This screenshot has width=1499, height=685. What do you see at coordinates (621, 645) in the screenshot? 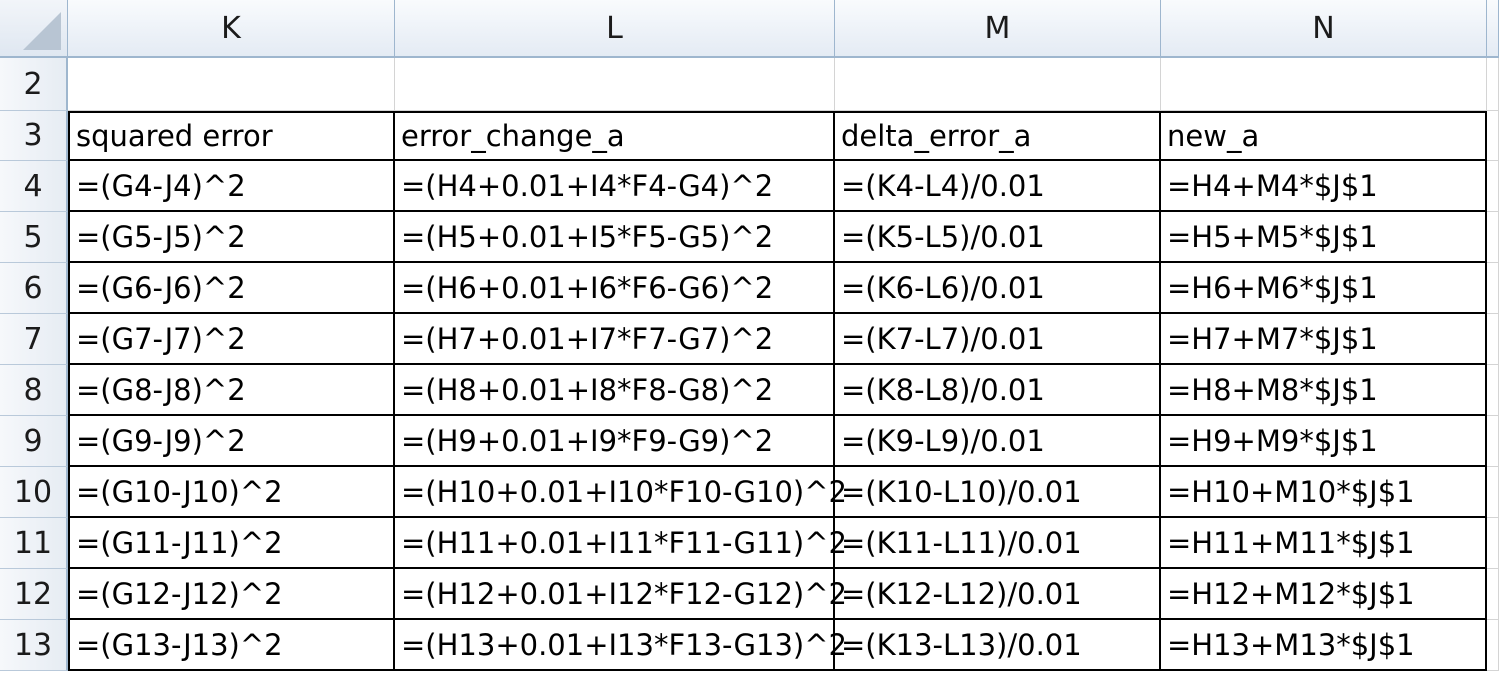
I see `cell-l13: =(H13+0.01+I13*F13-G13)^2` at bounding box center [621, 645].